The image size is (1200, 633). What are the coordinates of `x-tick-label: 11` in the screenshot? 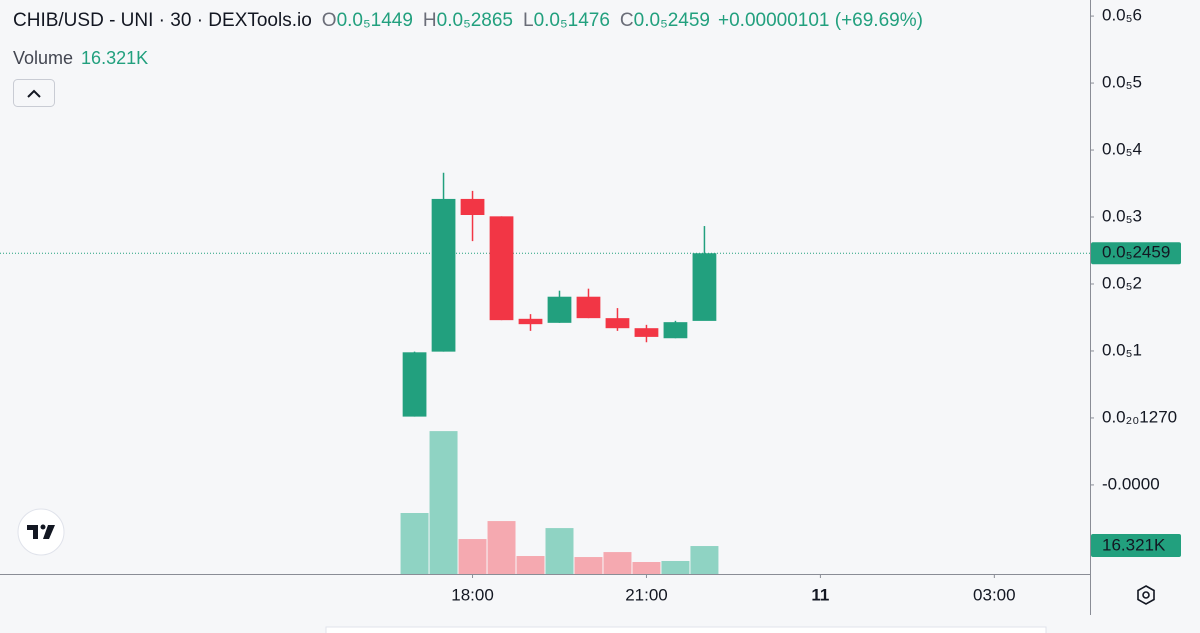 It's located at (820, 594).